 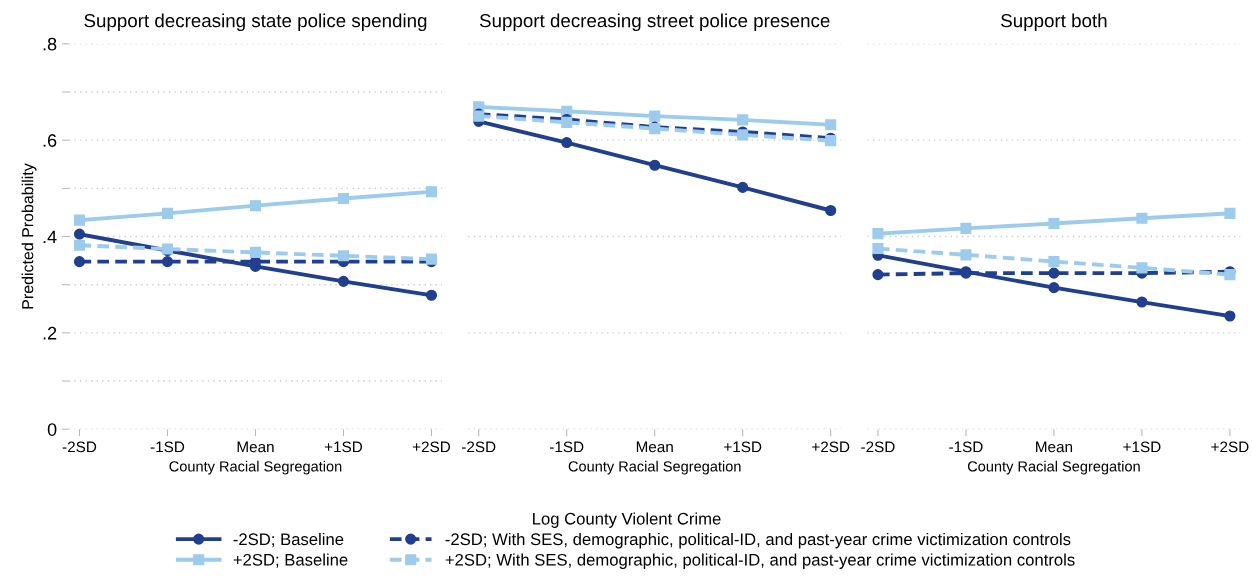 I want to click on y-tick-label: .6, so click(x=50, y=140).